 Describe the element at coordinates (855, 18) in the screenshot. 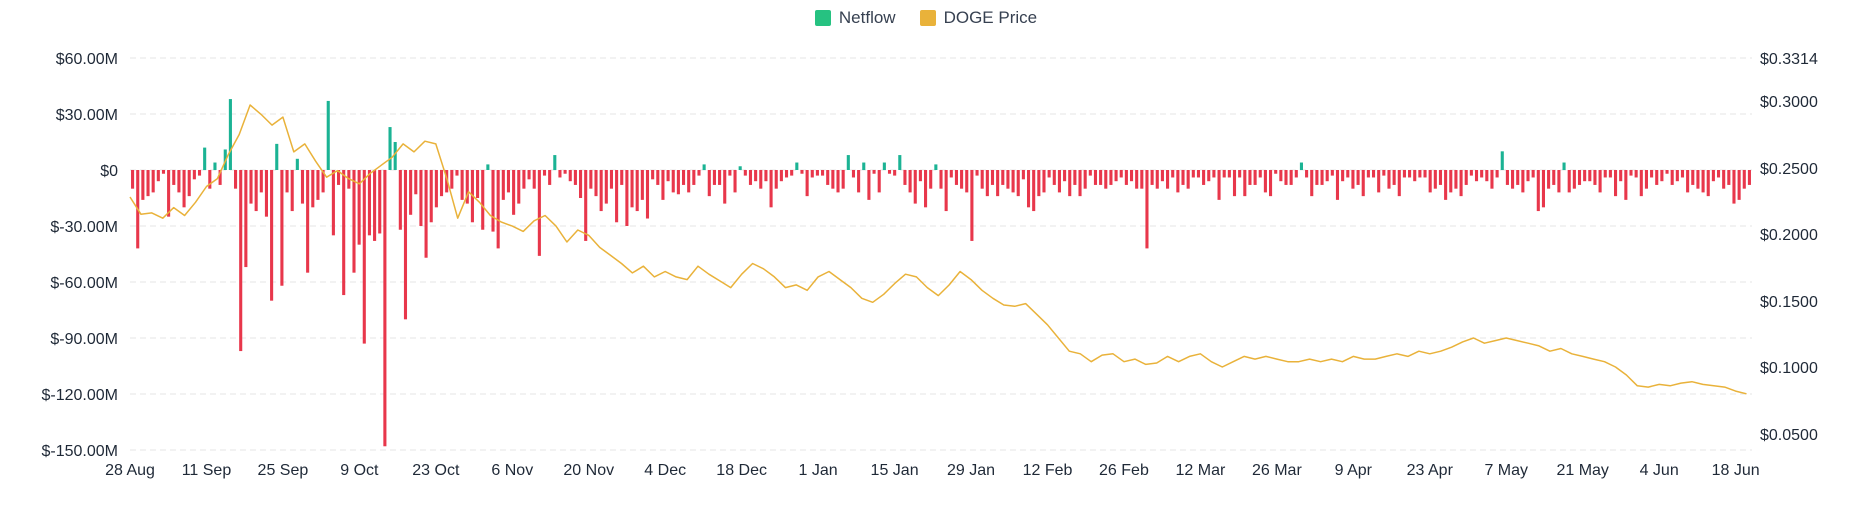

I see `legend-item-netflow: Netflow` at that location.